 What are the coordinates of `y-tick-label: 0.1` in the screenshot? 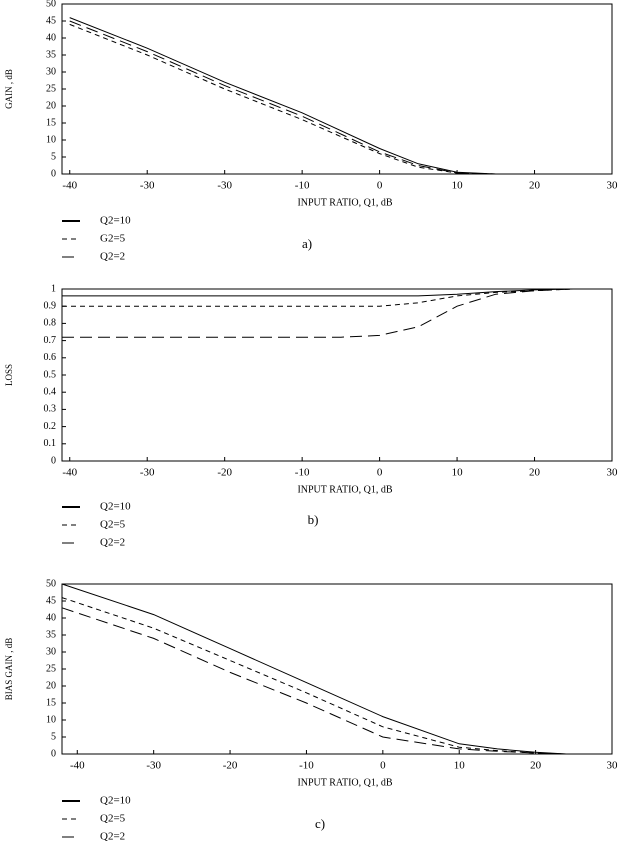 It's located at (50, 443).